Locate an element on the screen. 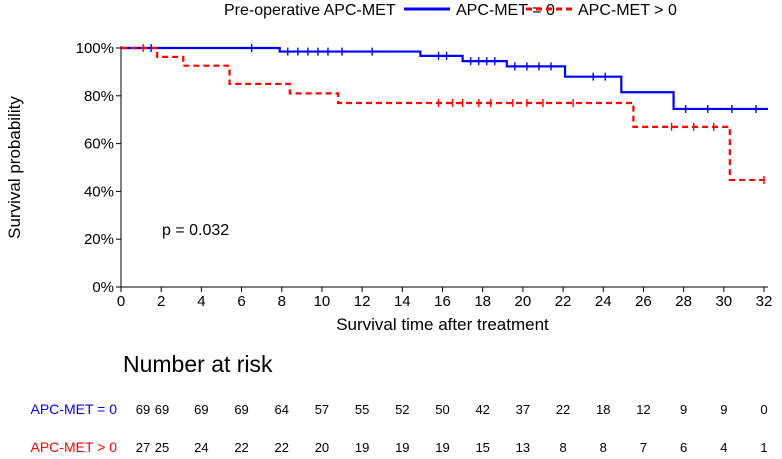  x-tick-label: 0 is located at coordinates (121, 301).